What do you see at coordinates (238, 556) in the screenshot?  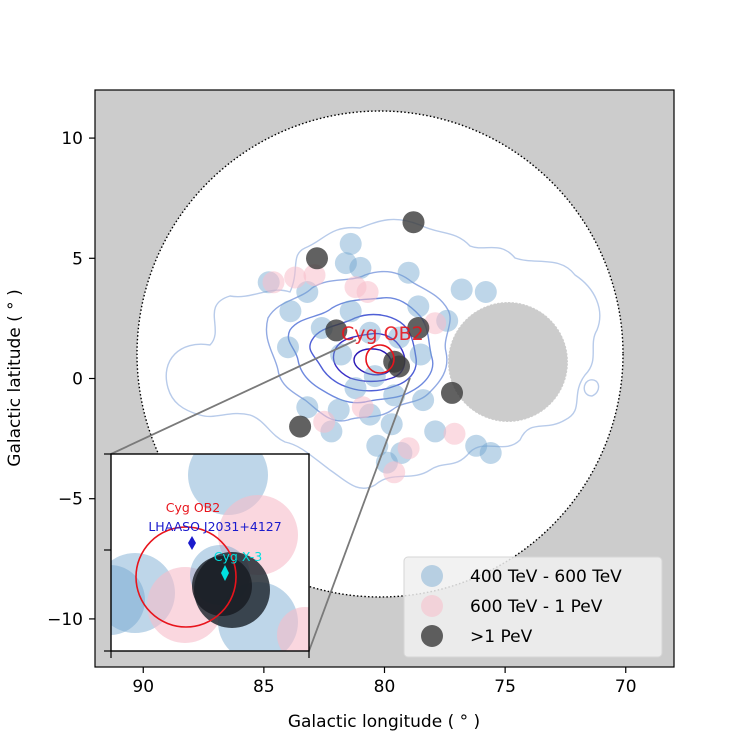 I see `inset-cyg-x3-label: Cyg X-3` at bounding box center [238, 556].